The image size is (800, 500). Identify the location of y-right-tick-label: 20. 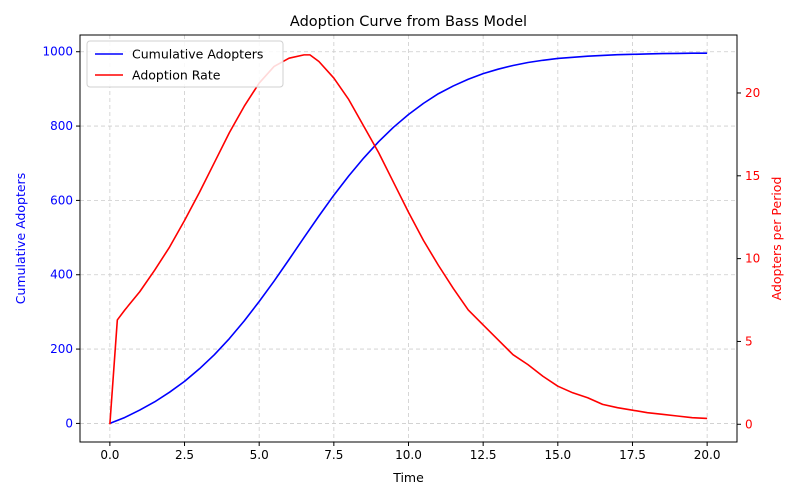
(752, 93).